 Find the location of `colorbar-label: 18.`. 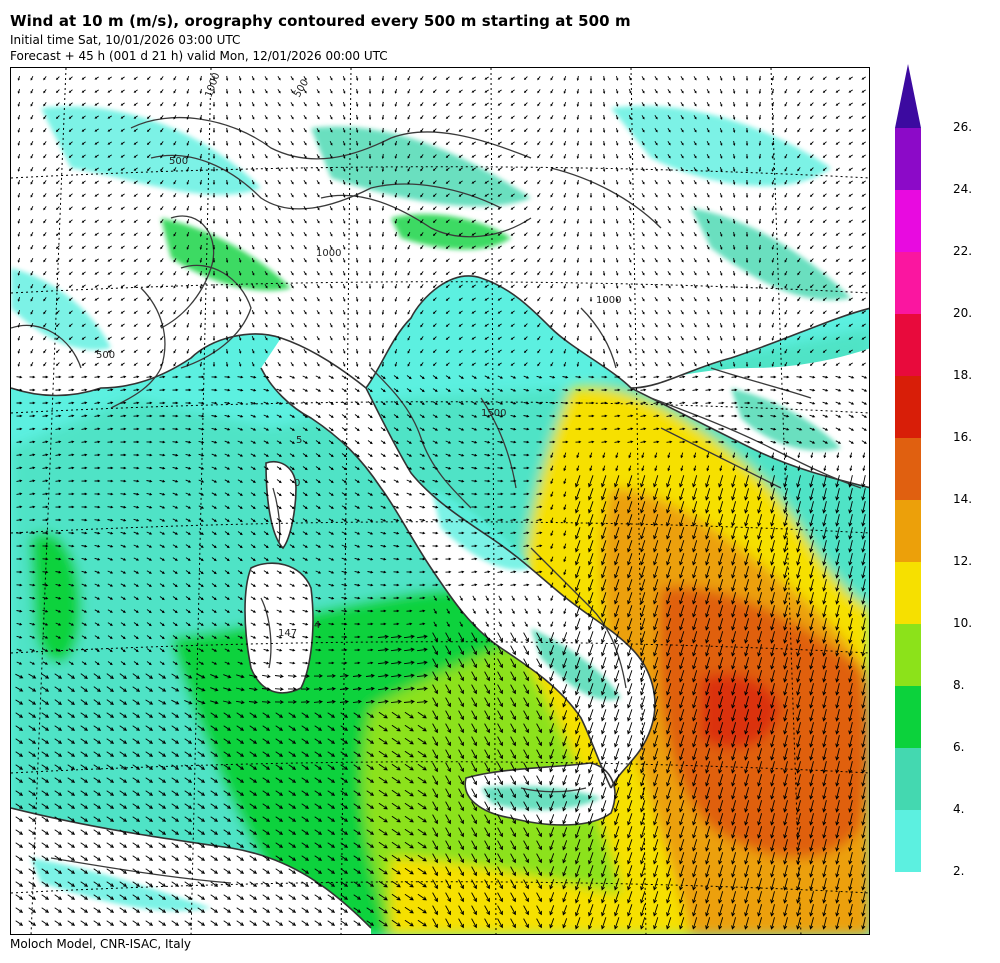

colorbar-label: 18. is located at coordinates (963, 375).